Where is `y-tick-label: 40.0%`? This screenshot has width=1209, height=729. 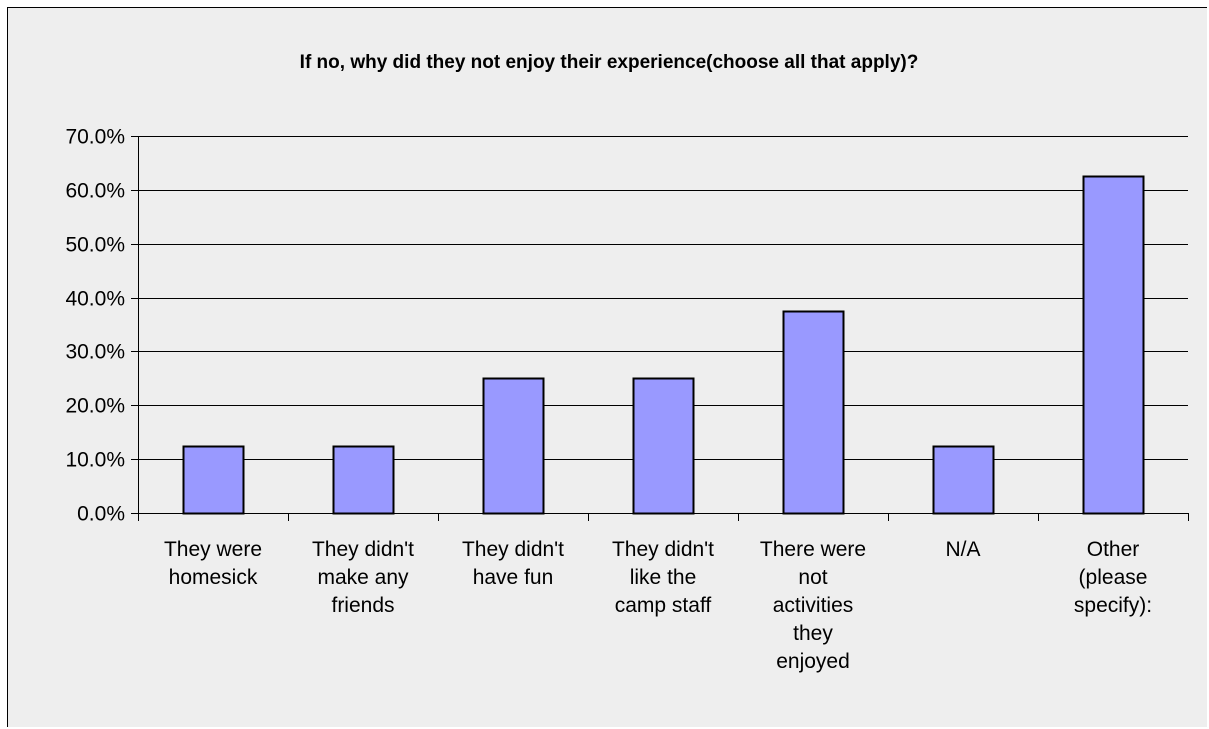
y-tick-label: 40.0% is located at coordinates (95, 299).